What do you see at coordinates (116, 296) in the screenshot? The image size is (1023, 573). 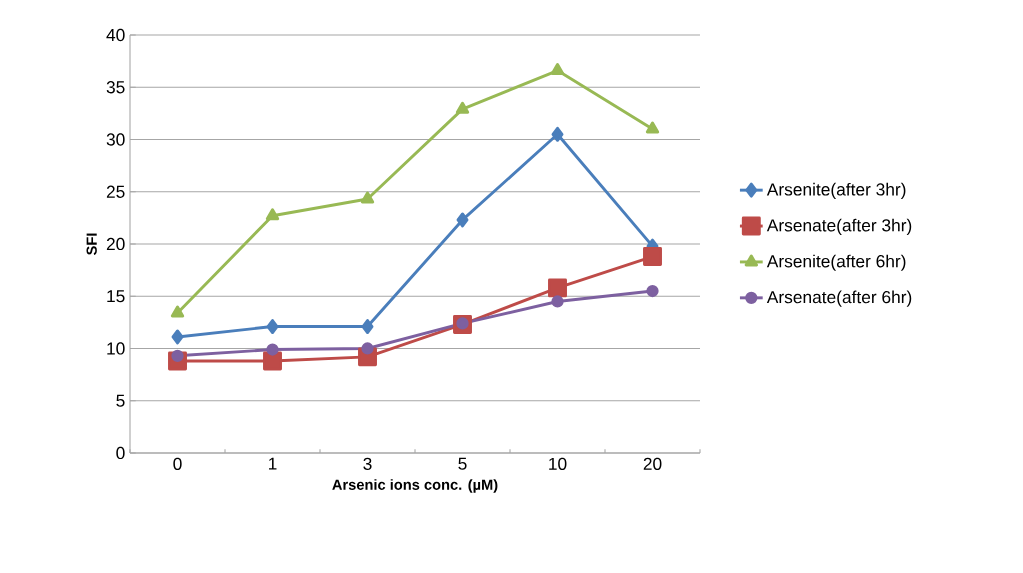 I see `y-tick-label: 15` at bounding box center [116, 296].